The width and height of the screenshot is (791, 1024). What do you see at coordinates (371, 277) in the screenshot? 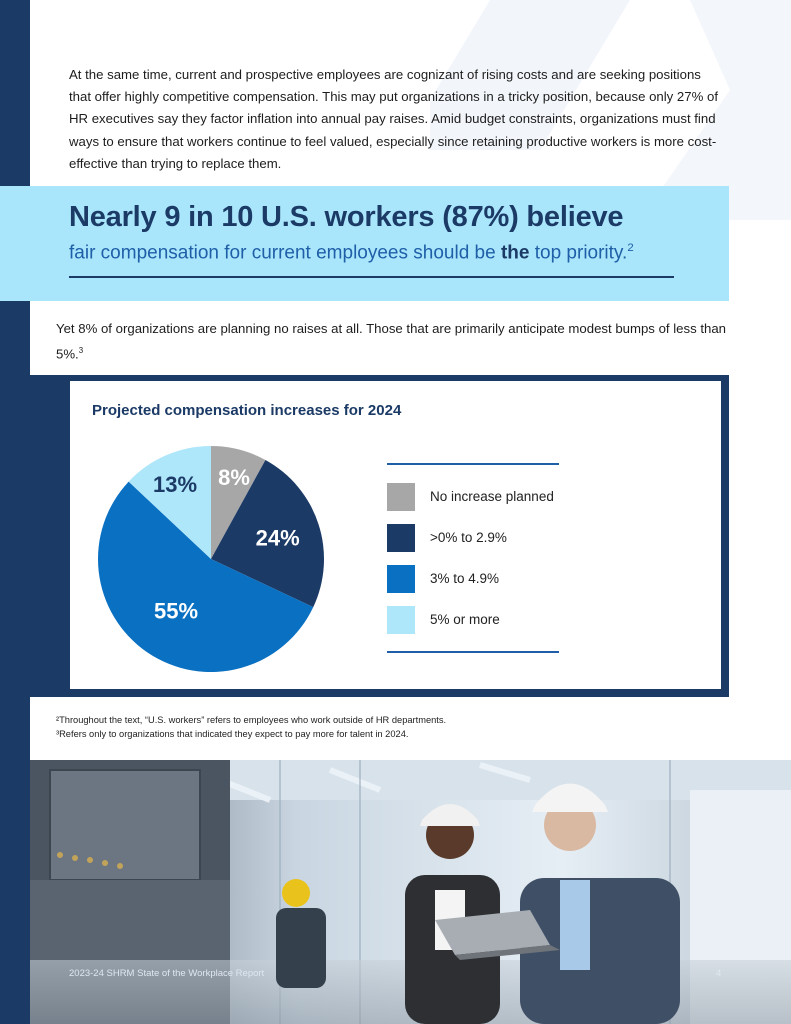
I see `callout-rule` at bounding box center [371, 277].